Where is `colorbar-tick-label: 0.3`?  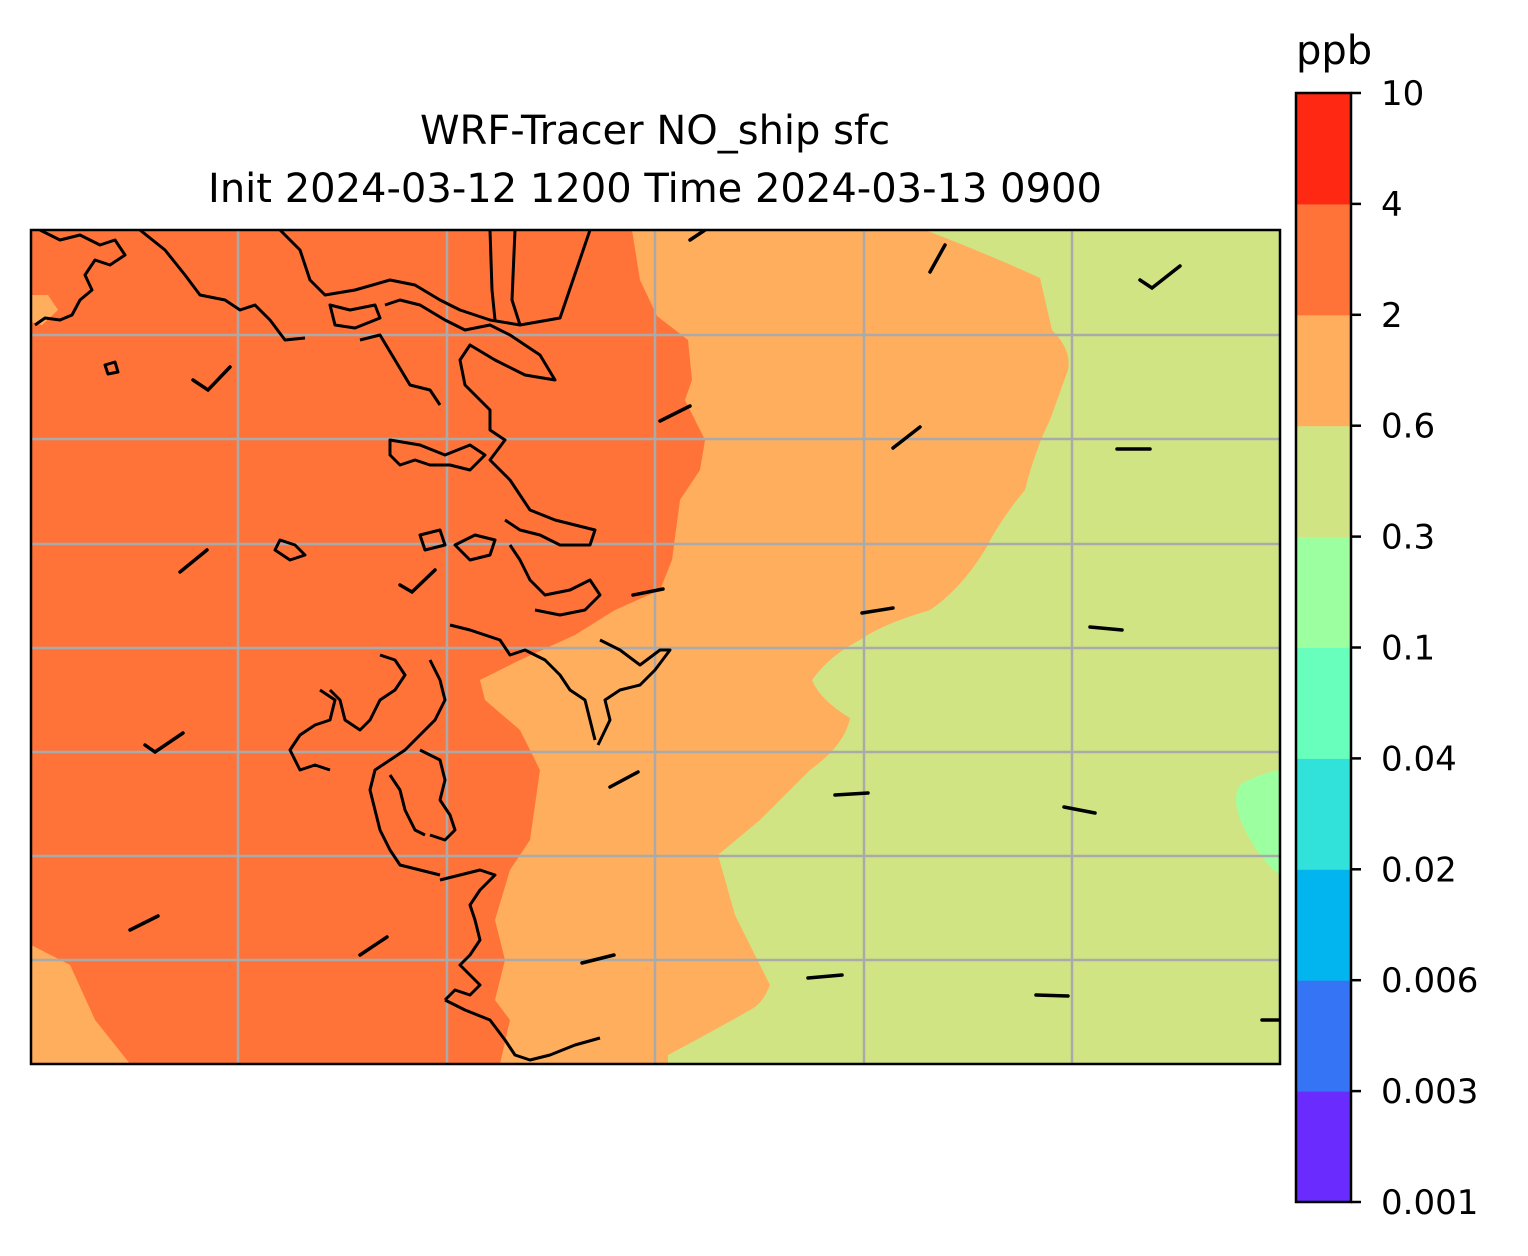 colorbar-tick-label: 0.3 is located at coordinates (1408, 538).